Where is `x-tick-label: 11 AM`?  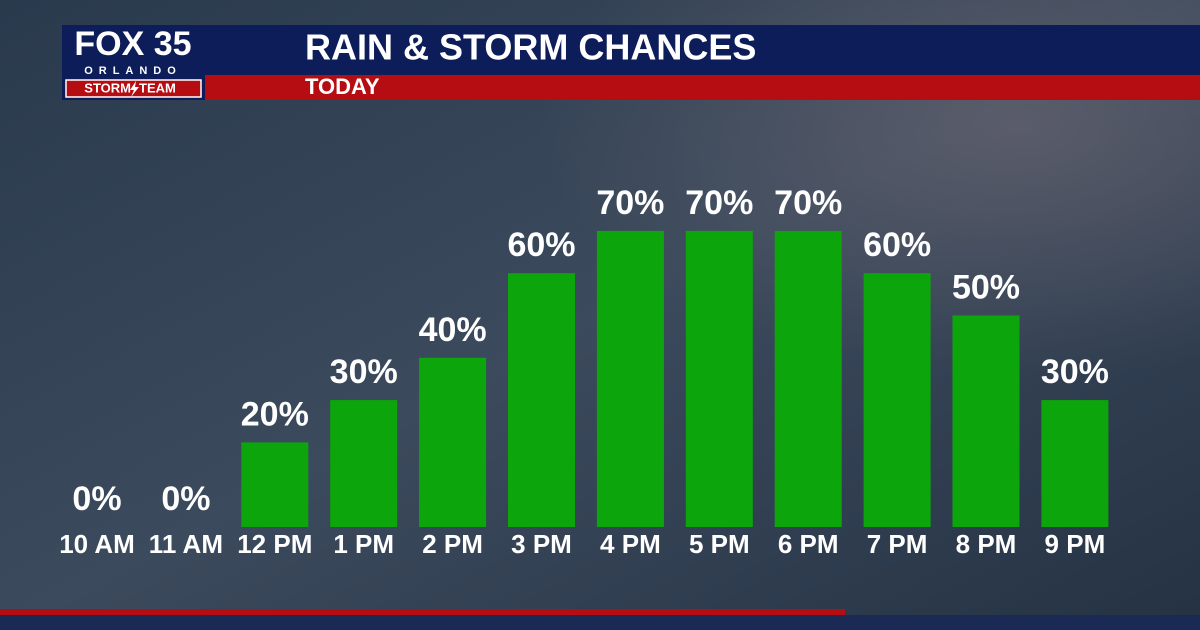 x-tick-label: 11 AM is located at coordinates (186, 544).